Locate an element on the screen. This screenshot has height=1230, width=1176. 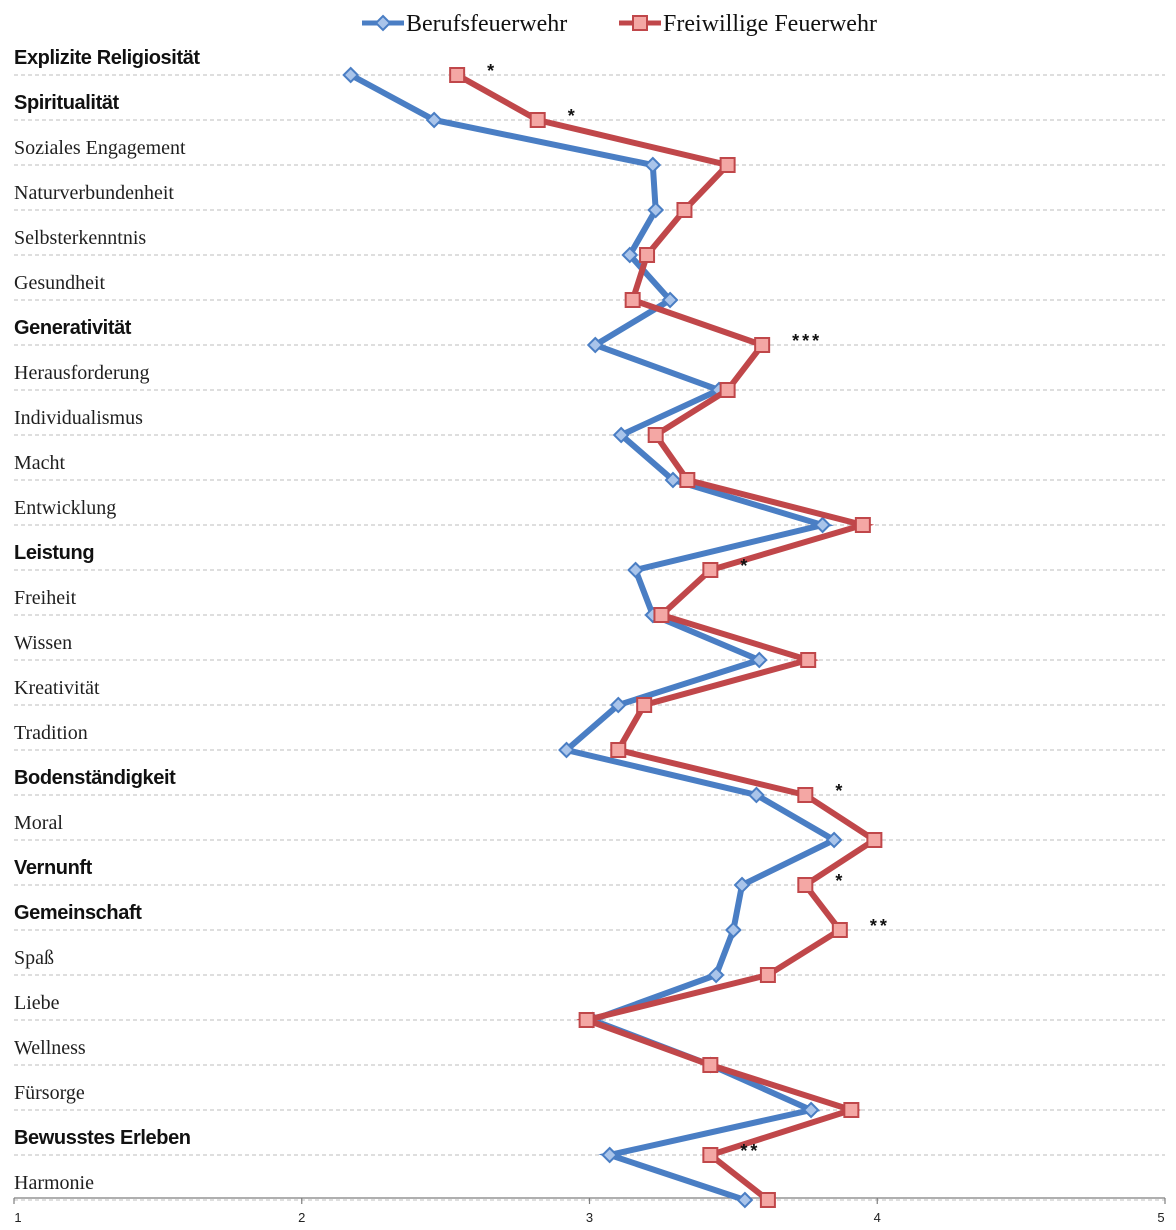
category-label: Spaß is located at coordinates (34, 958).